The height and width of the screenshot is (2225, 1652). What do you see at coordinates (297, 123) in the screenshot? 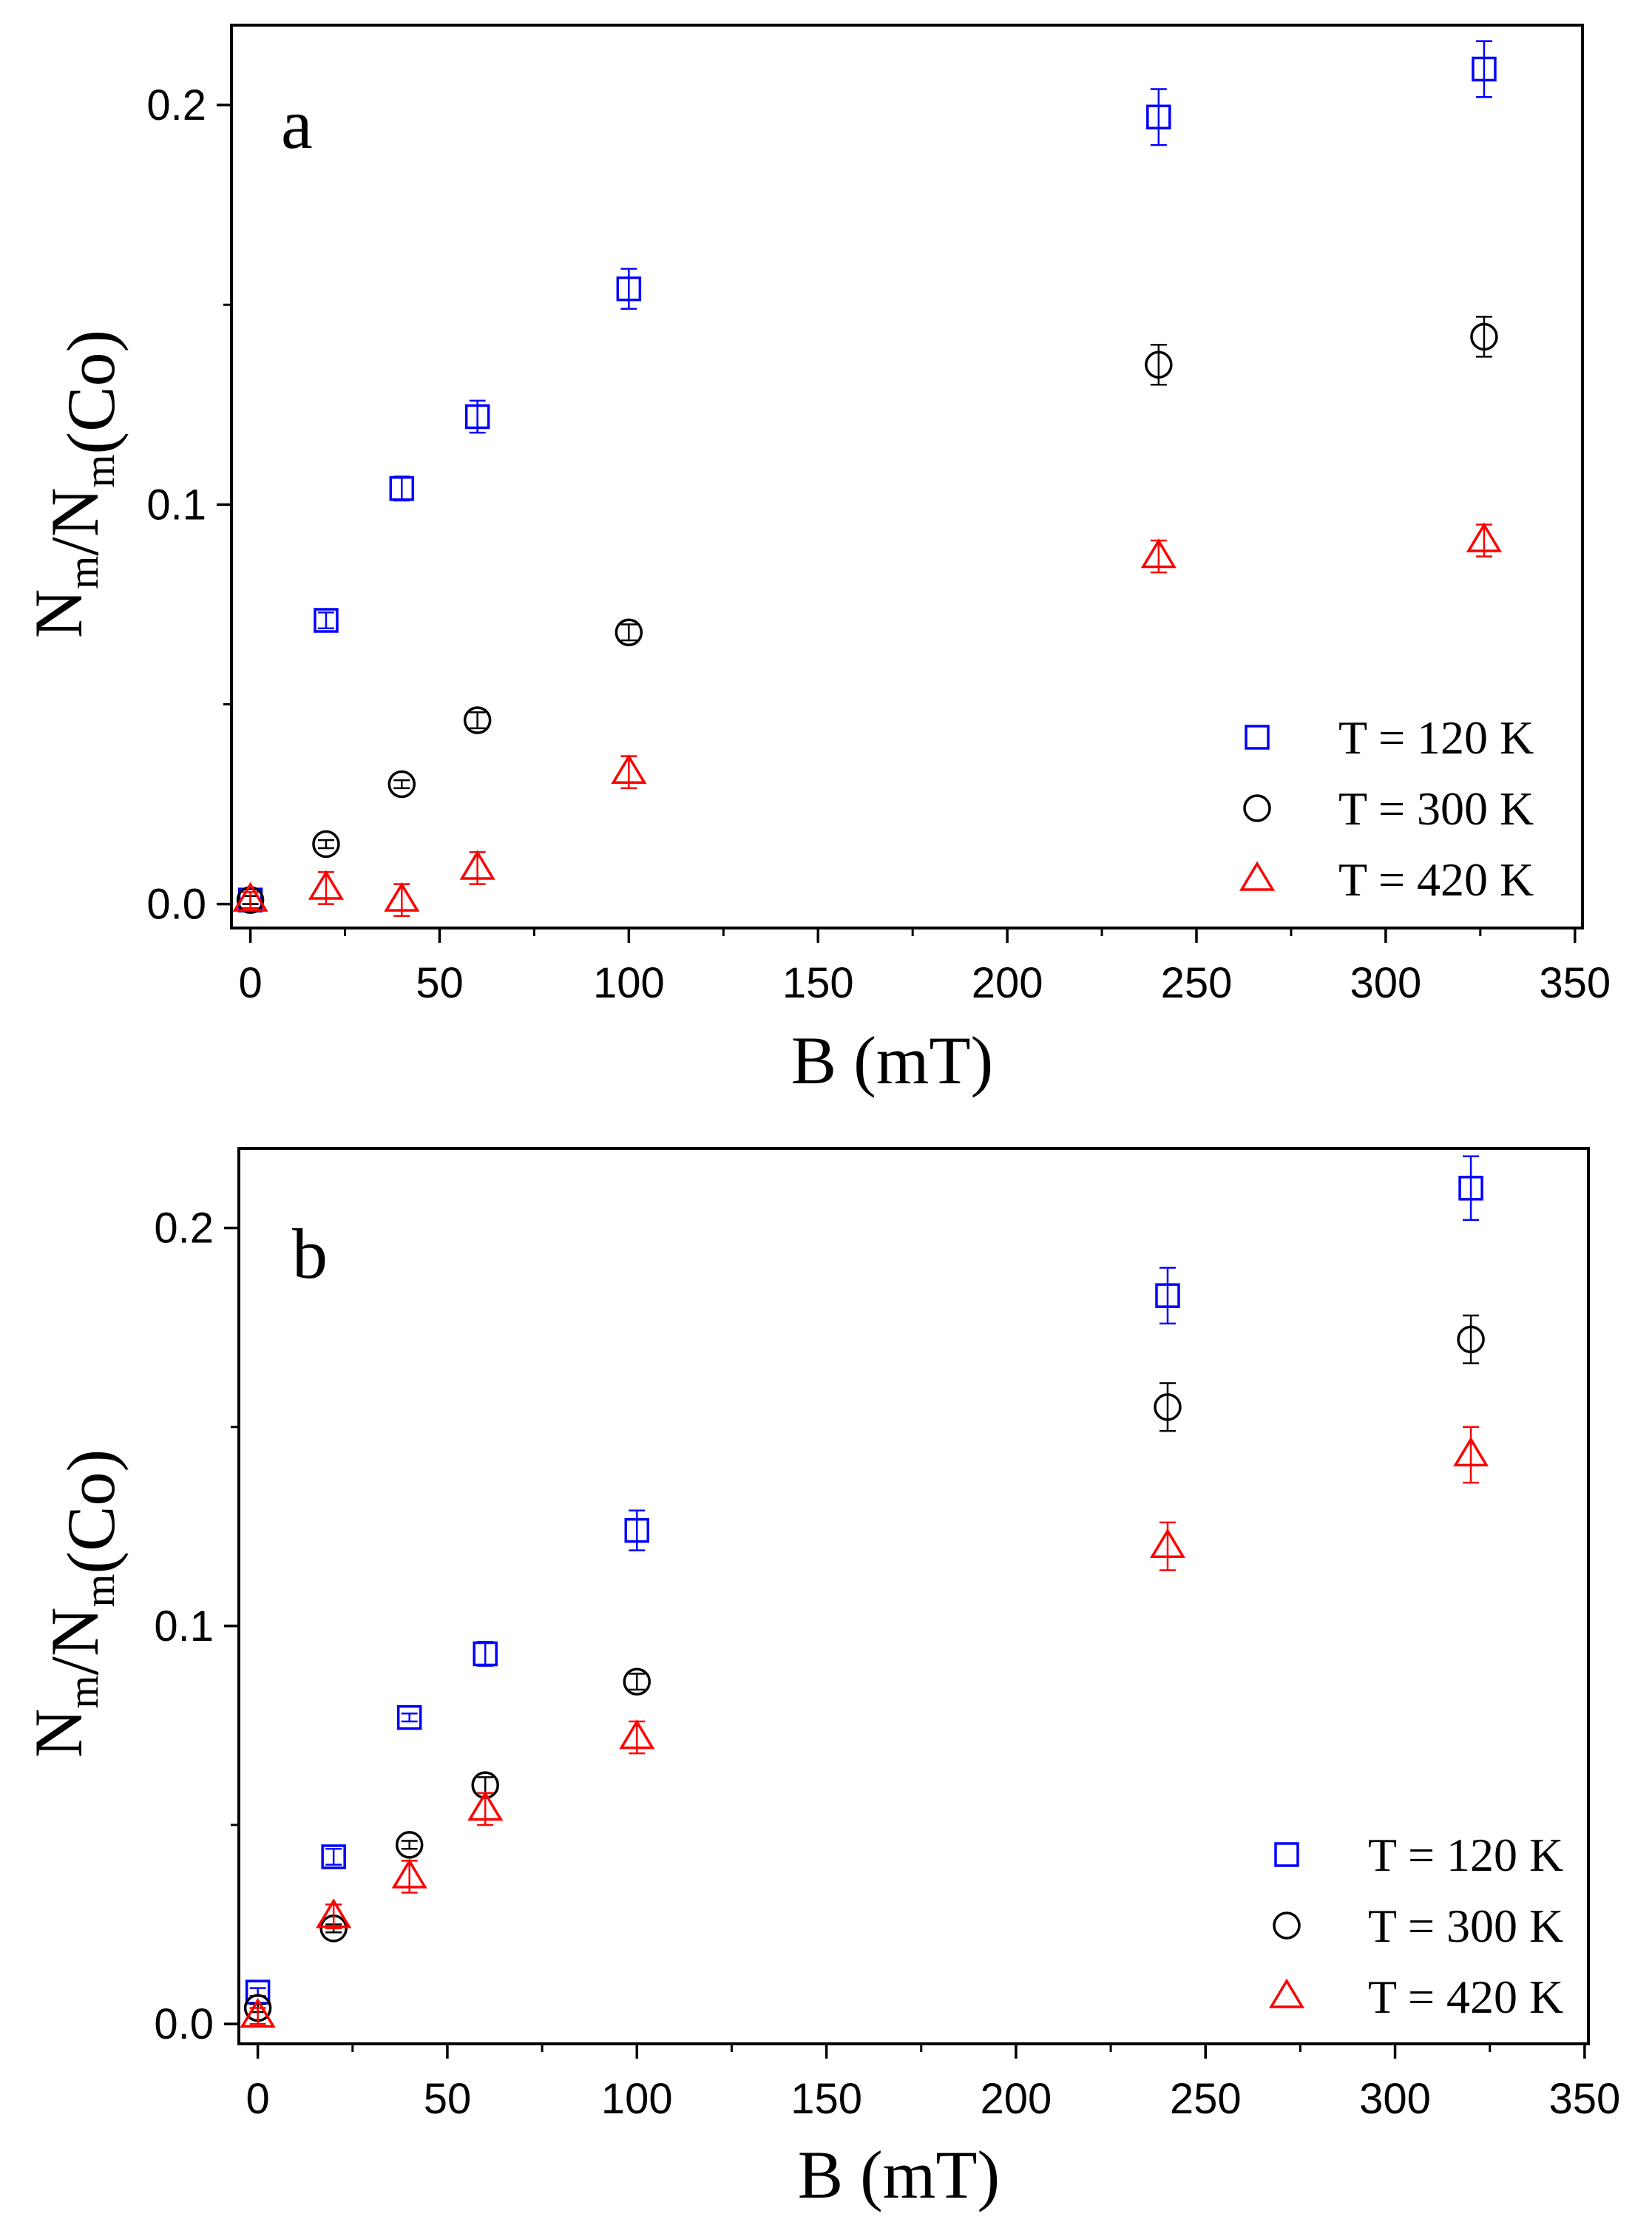
I see `panel-label: a` at bounding box center [297, 123].